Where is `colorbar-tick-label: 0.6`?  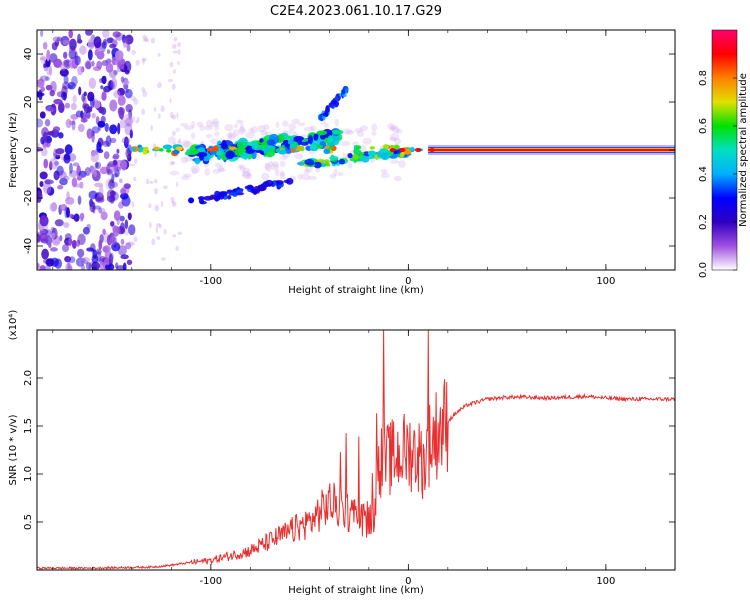
colorbar-tick-label: 0.6 is located at coordinates (703, 126).